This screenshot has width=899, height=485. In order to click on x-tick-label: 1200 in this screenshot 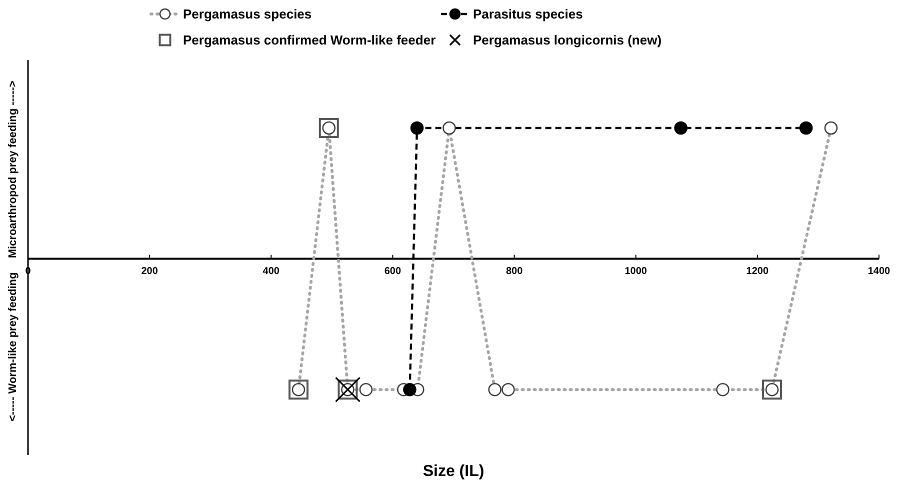, I will do `click(757, 271)`.